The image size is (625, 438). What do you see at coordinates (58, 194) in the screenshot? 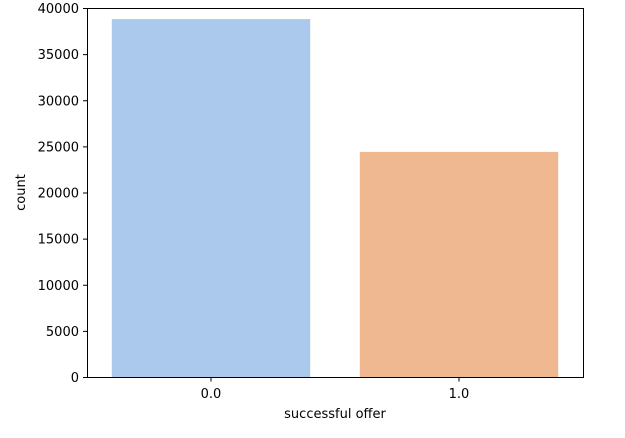
I see `y-tick-label: 20000` at bounding box center [58, 194].